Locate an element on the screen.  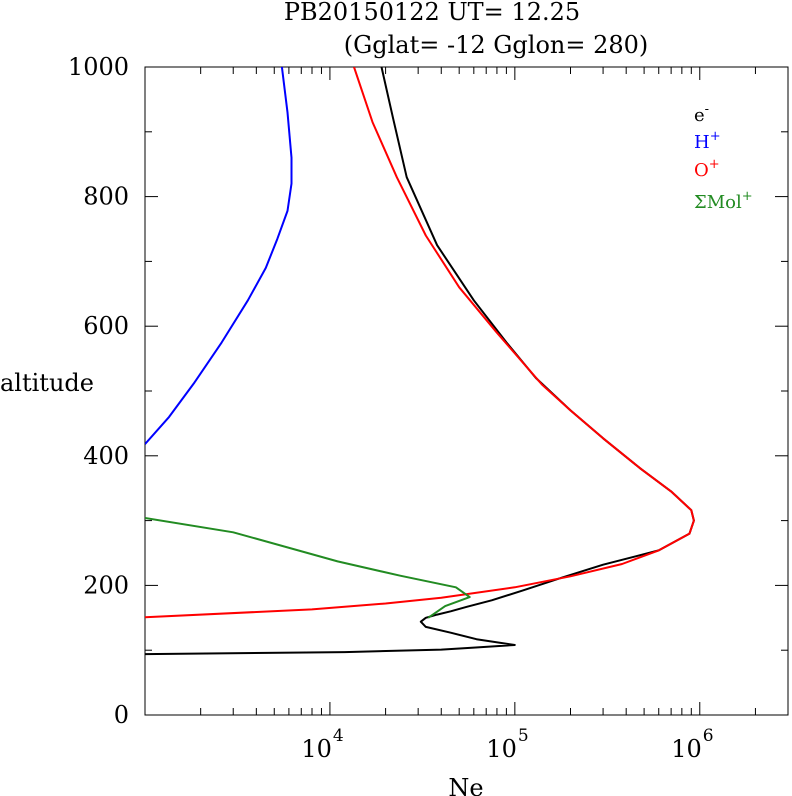
legend-entry-name: O is located at coordinates (701, 170).